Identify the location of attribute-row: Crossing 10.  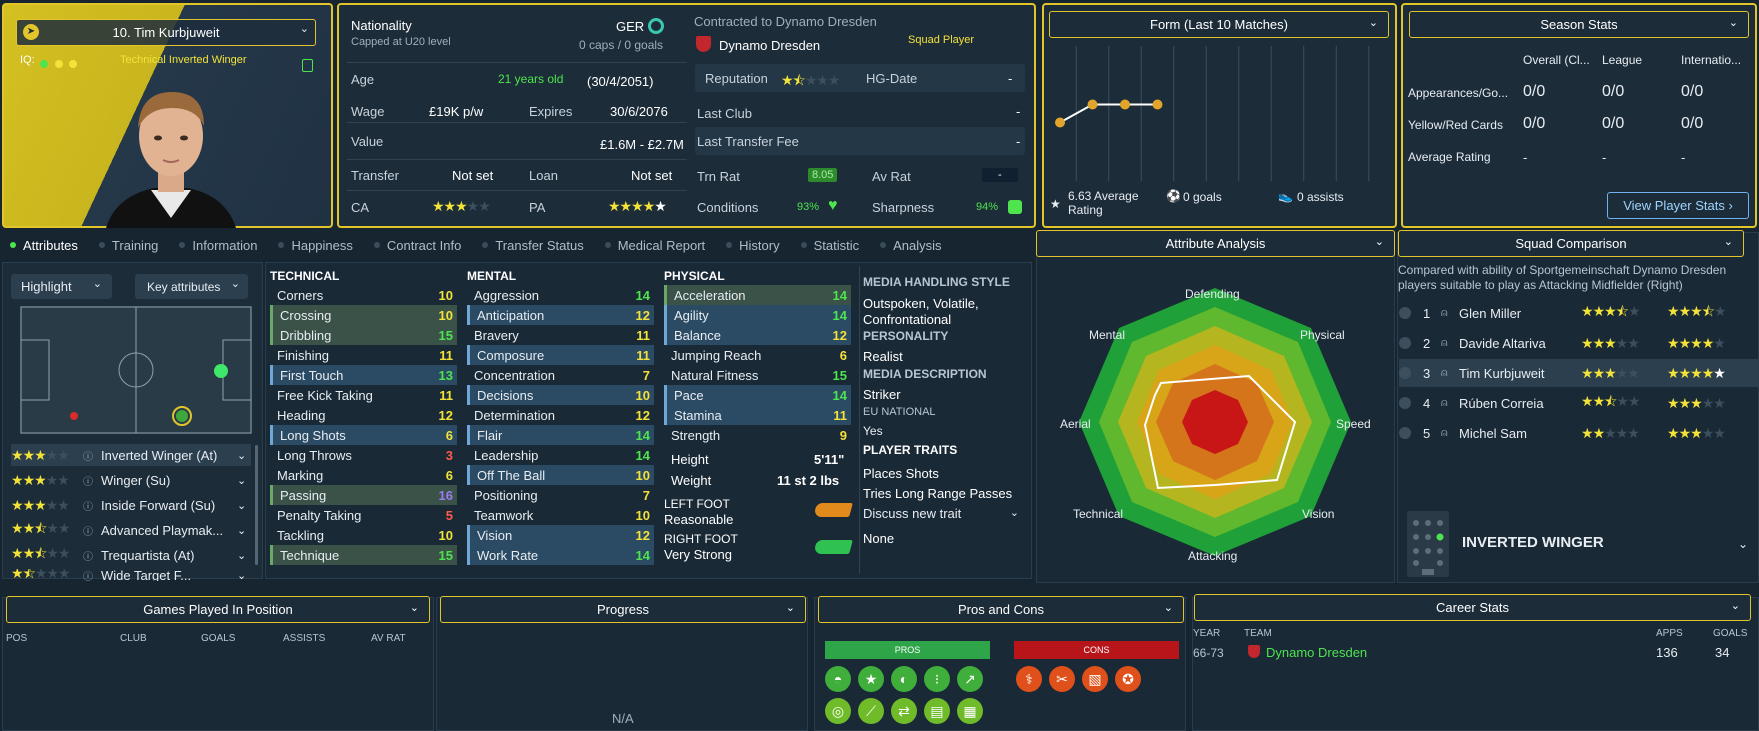
(363, 315).